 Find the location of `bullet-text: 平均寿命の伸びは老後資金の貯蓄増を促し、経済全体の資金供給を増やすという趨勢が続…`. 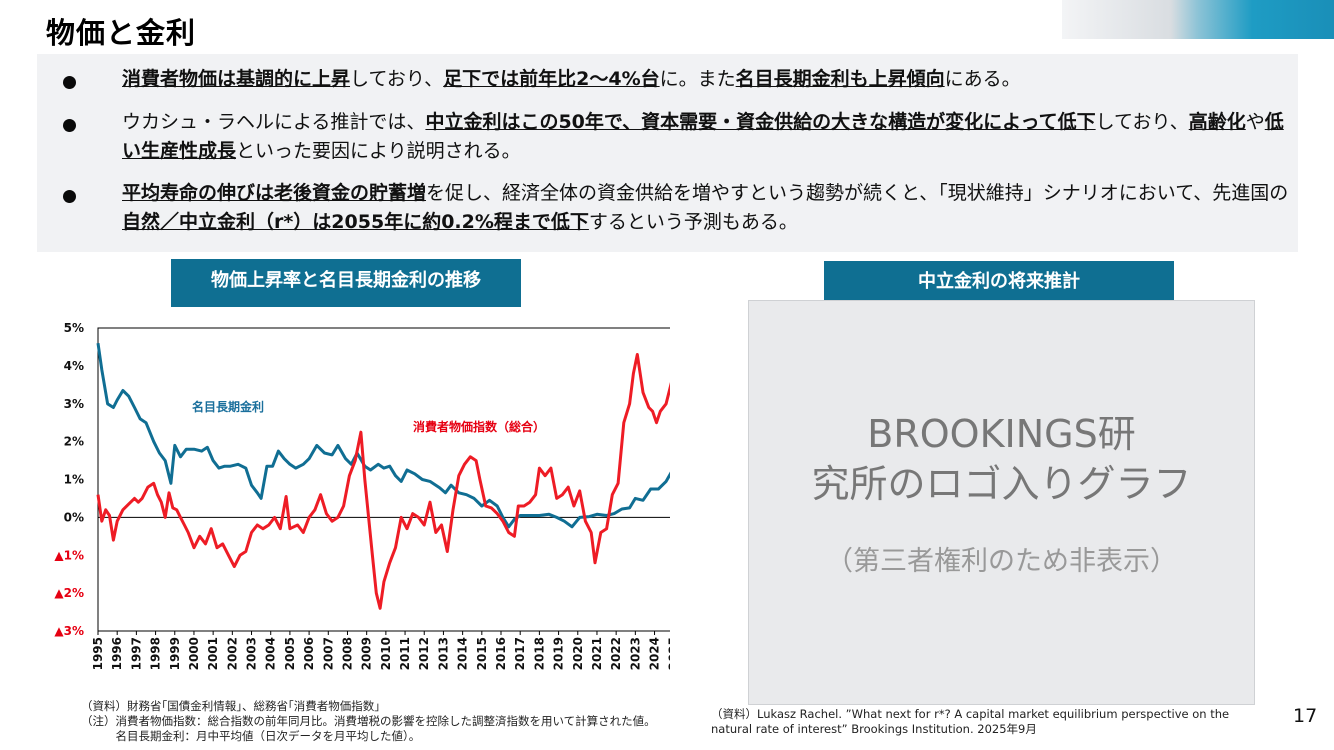

bullet-text: 平均寿命の伸びは老後資金の貯蓄増を促し、経済全体の資金供給を増やすという趨勢が続… is located at coordinates (705, 207).